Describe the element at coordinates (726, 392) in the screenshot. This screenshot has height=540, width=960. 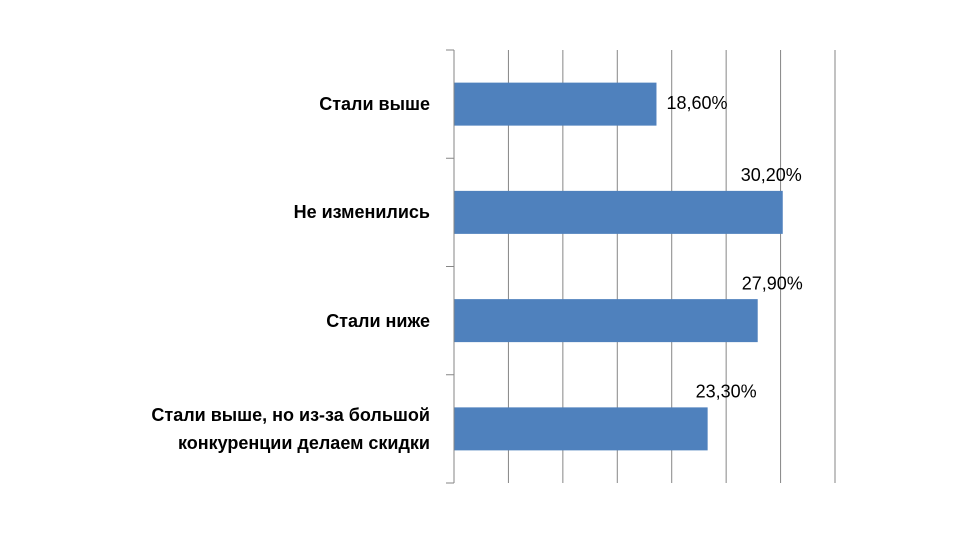
I see `value-label: 23,30%` at that location.